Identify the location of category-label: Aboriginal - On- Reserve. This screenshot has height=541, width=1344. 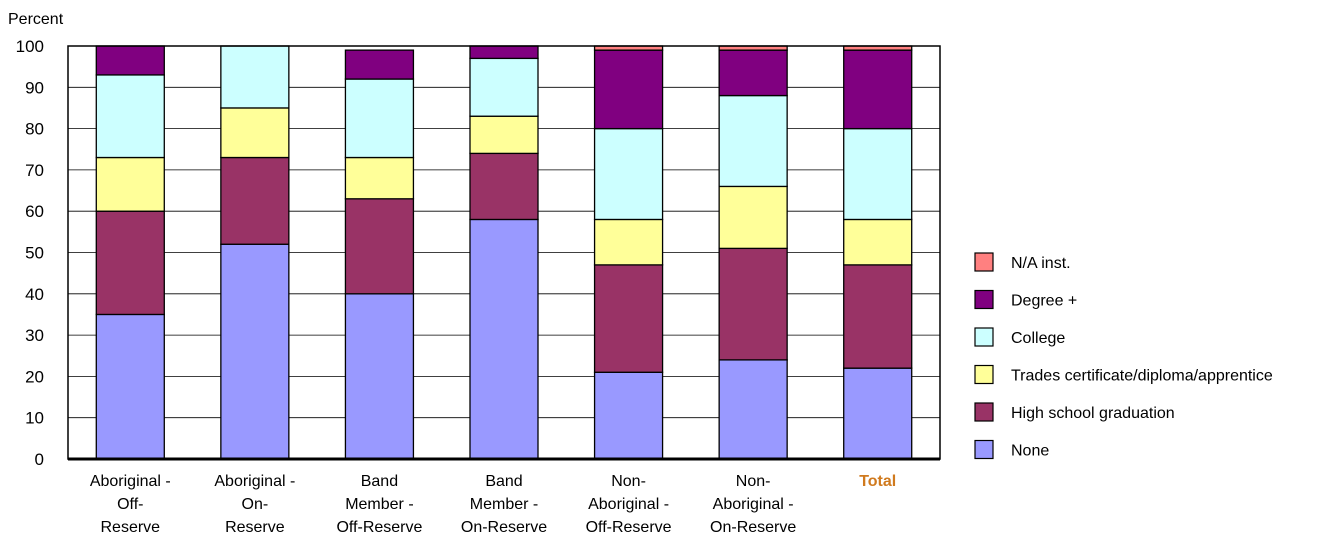
(254, 504).